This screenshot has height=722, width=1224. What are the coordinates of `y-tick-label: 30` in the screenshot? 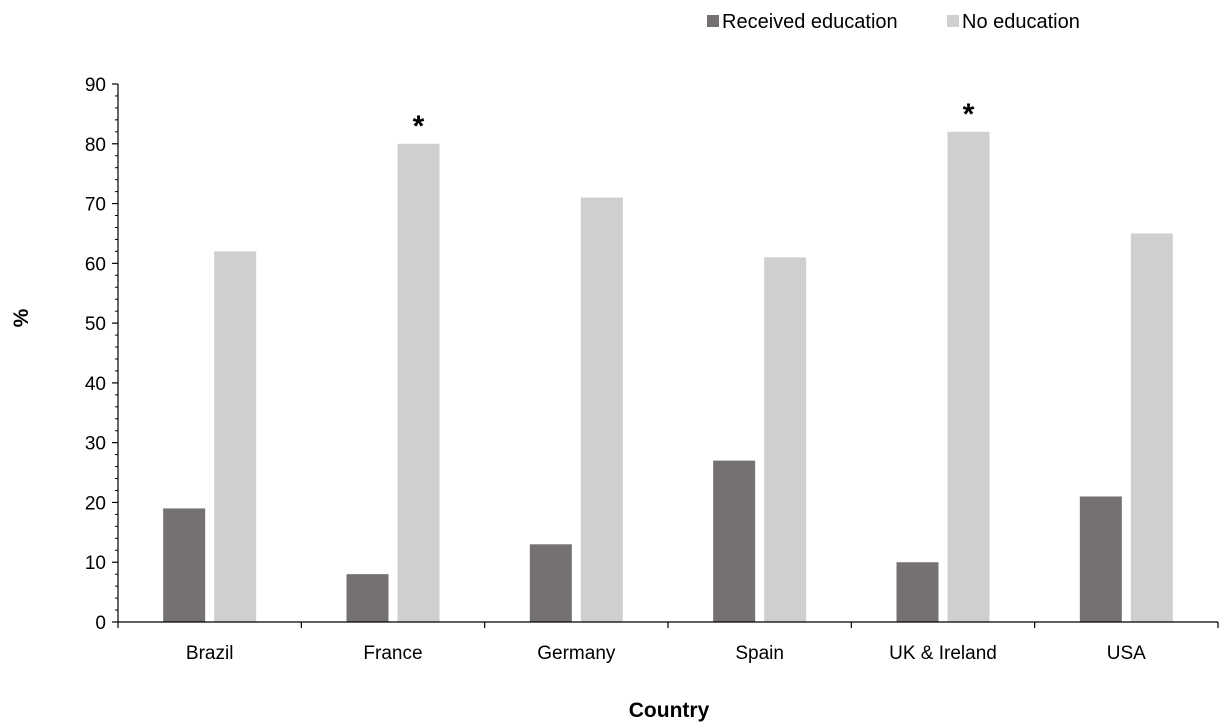 It's located at (95, 444).